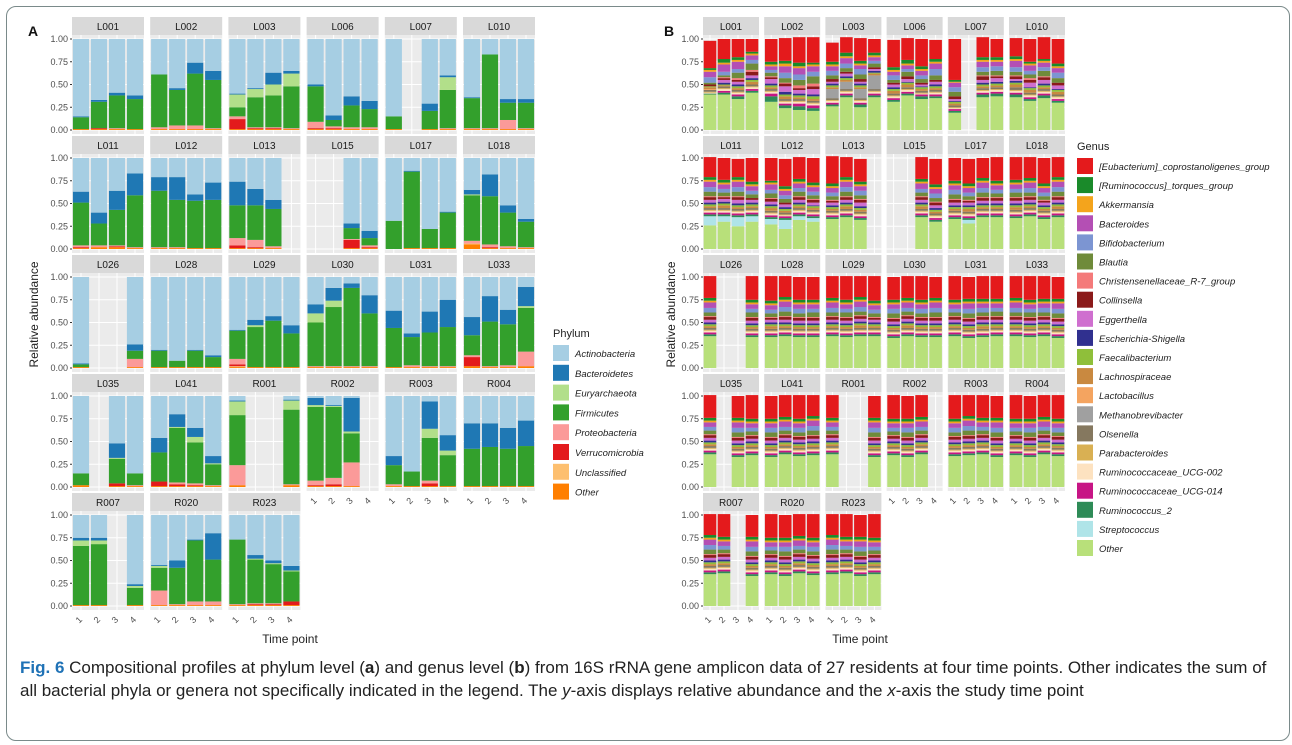  Describe the element at coordinates (490, 84) in the screenshot. I see `bar-L010-t2` at that location.